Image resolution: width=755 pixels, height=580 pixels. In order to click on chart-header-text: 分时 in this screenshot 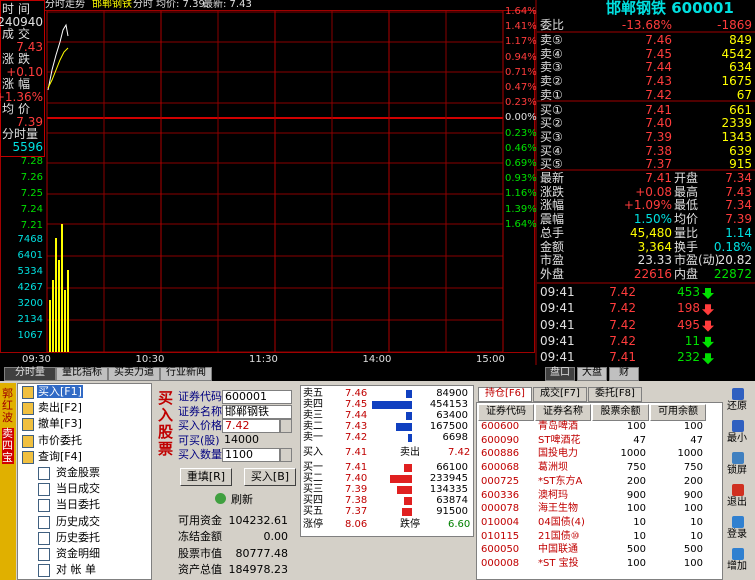, I will do `click(143, 5)`.